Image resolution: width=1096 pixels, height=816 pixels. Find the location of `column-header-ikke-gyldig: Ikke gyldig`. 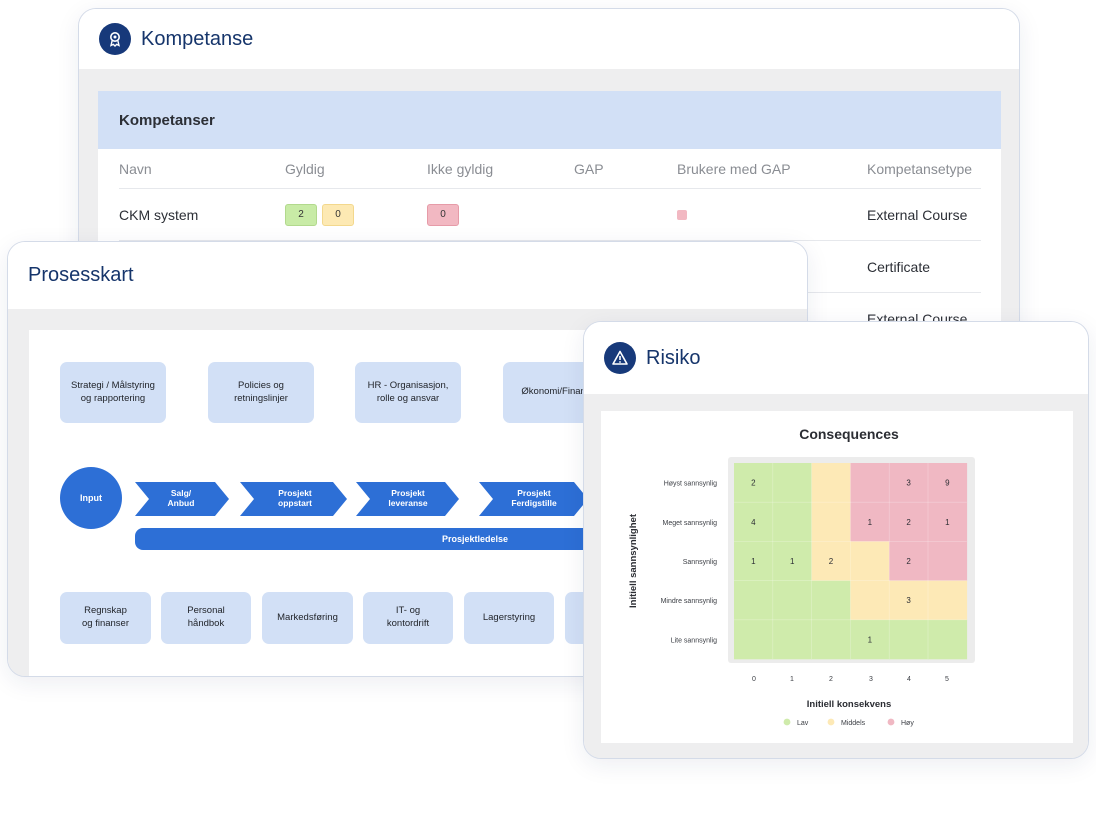

column-header-ikke-gyldig: Ikke gyldig is located at coordinates (460, 168).